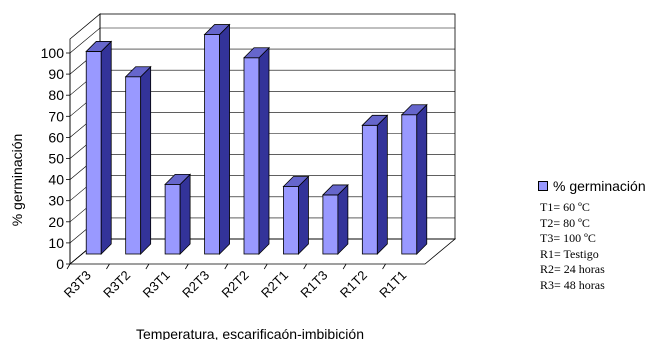  Describe the element at coordinates (572, 269) in the screenshot. I see `note-r2: R2= 24 horas` at that location.